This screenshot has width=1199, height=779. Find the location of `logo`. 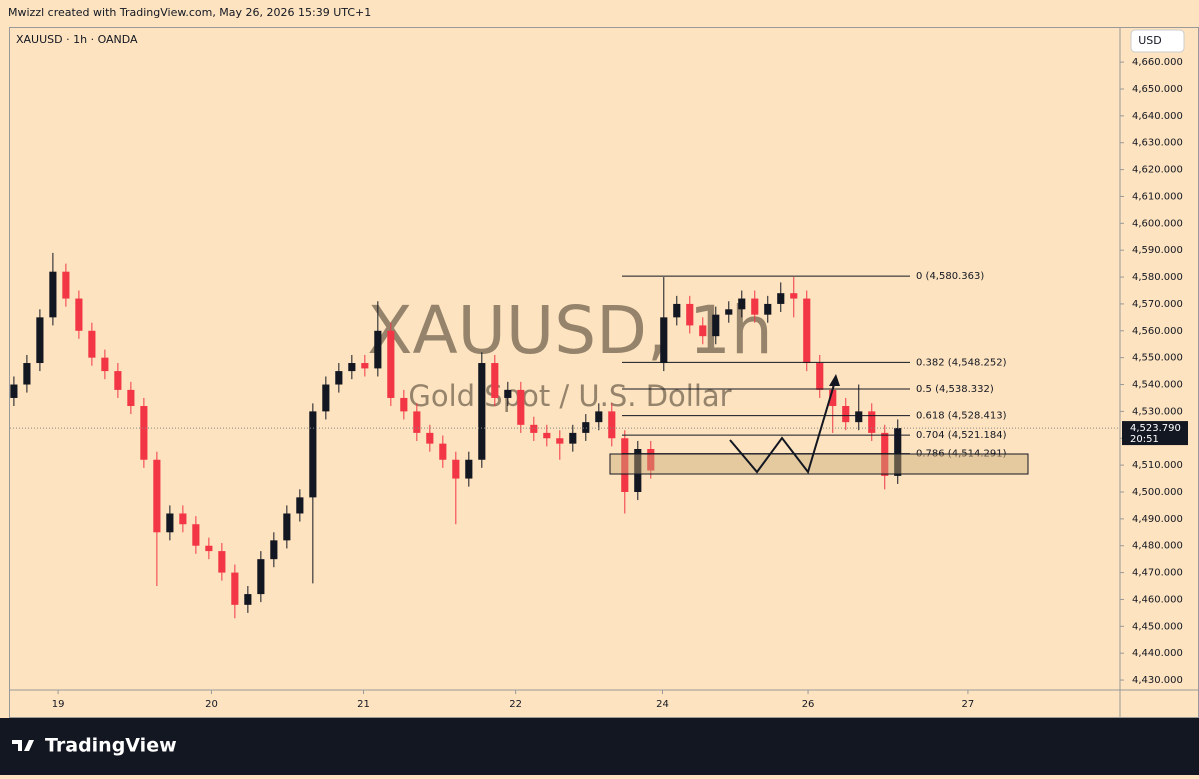

logo is located at coordinates (23, 745).